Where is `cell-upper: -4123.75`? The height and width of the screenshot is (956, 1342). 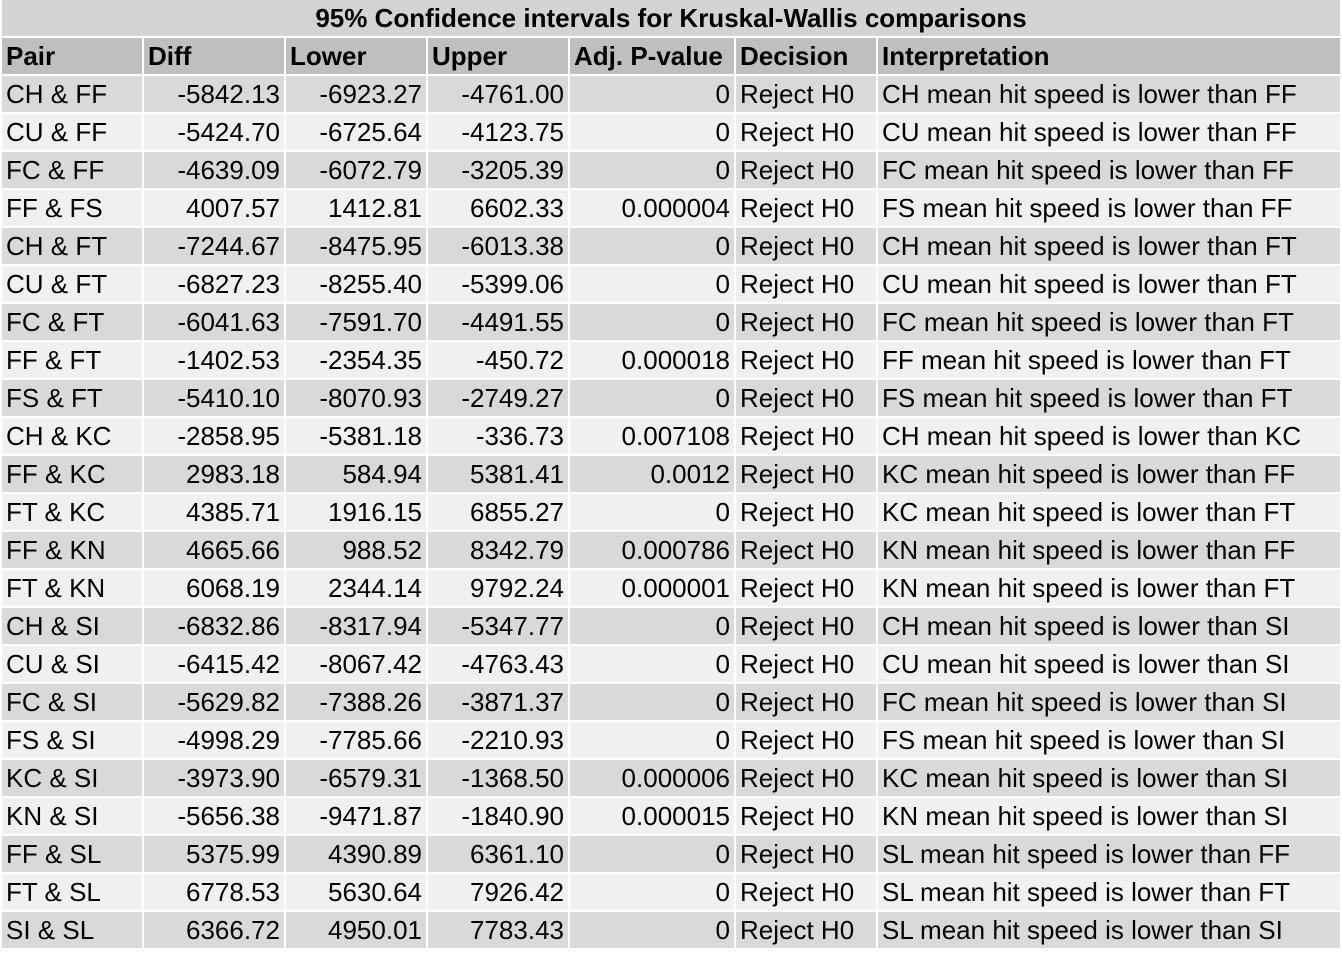
cell-upper: -4123.75 is located at coordinates (498, 132).